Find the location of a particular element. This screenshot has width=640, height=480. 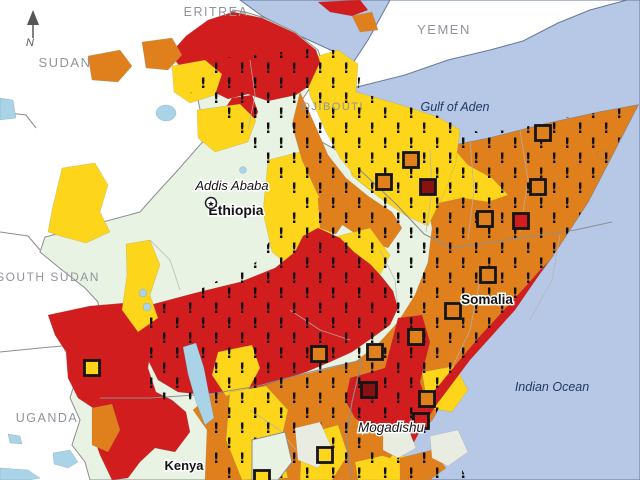

lake-turkana is located at coordinates (198, 384).